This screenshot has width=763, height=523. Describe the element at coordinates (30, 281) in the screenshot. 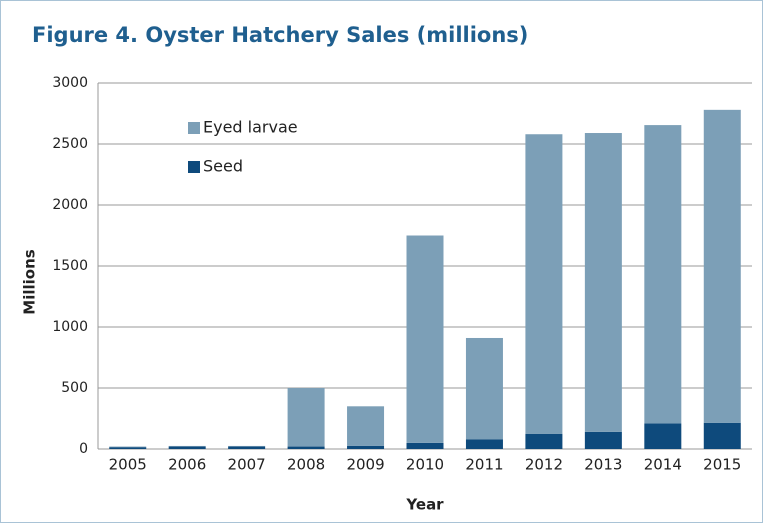

I see `y-axis-title: Millions` at that location.